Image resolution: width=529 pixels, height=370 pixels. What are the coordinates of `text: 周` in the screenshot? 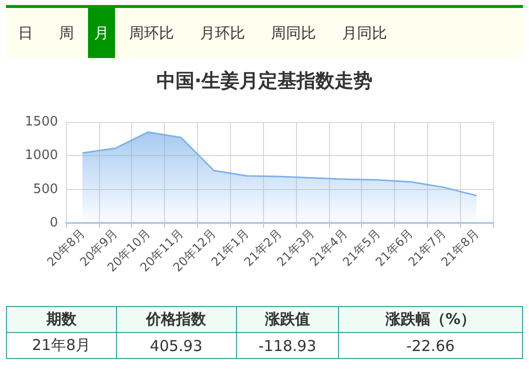 It's located at (66, 33).